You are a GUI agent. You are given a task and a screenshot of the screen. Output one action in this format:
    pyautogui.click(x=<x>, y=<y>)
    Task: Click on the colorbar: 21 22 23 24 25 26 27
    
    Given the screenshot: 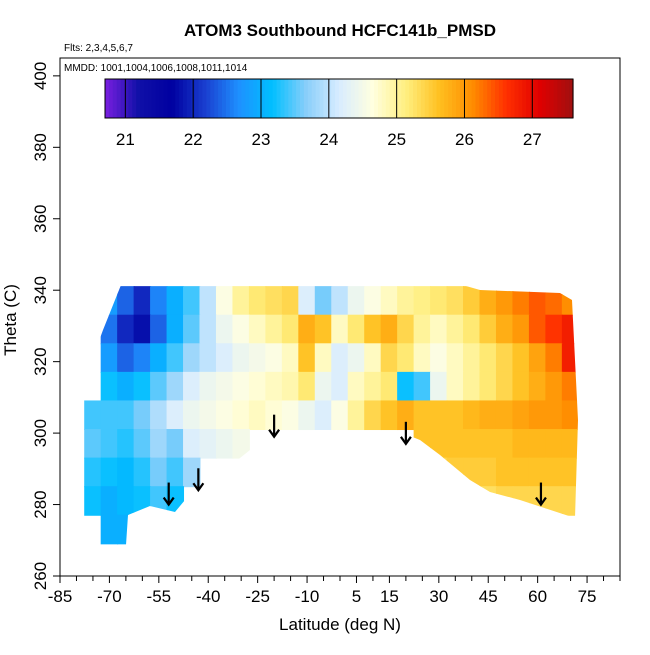 What is the action you would take?
    pyautogui.click(x=339, y=113)
    